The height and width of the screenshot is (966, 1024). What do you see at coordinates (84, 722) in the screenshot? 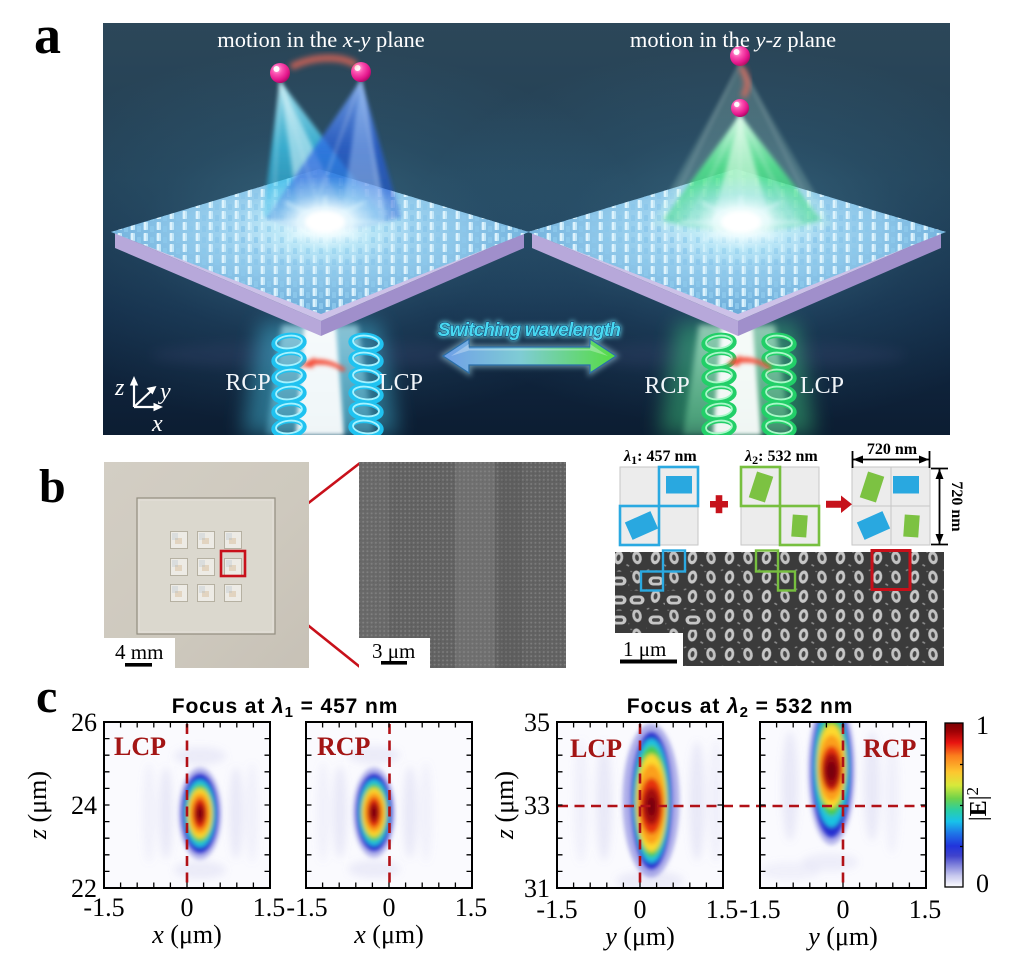
I see `svg-text: 26` at bounding box center [84, 722].